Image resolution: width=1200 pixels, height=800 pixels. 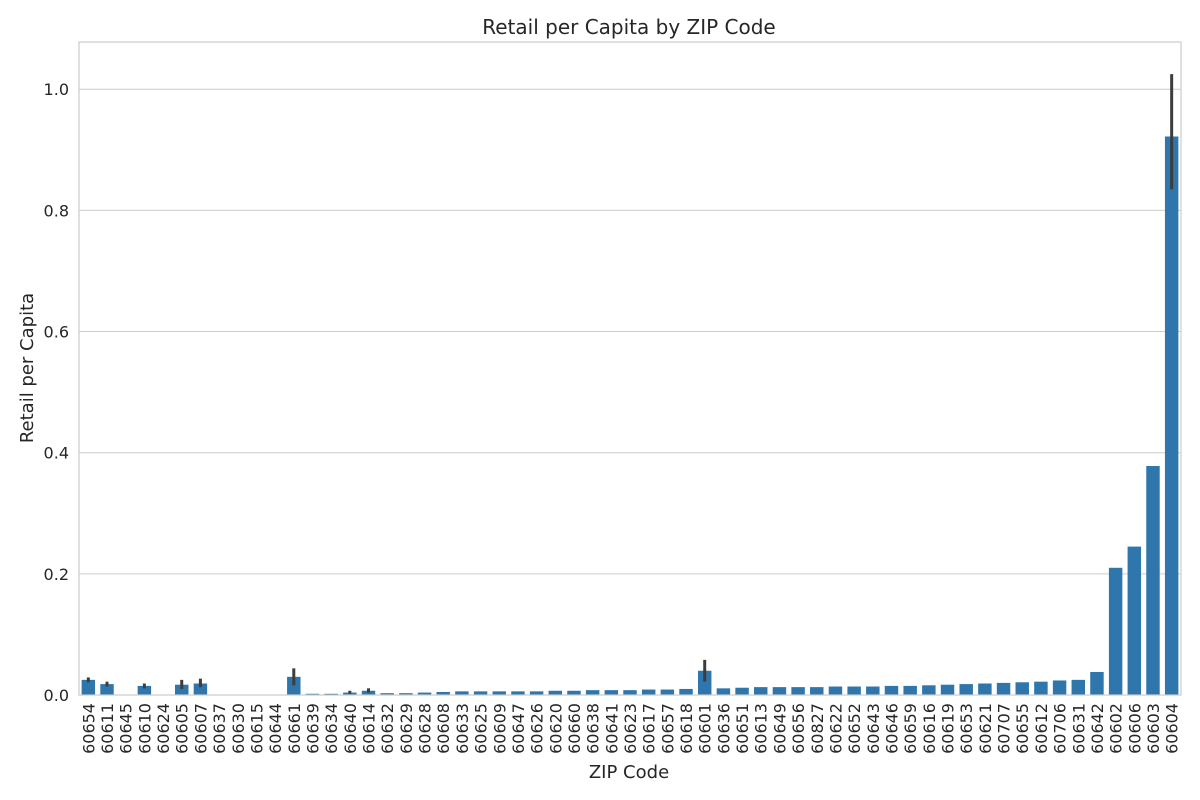 What do you see at coordinates (312, 728) in the screenshot?
I see `x-tick-label: 60639` at bounding box center [312, 728].